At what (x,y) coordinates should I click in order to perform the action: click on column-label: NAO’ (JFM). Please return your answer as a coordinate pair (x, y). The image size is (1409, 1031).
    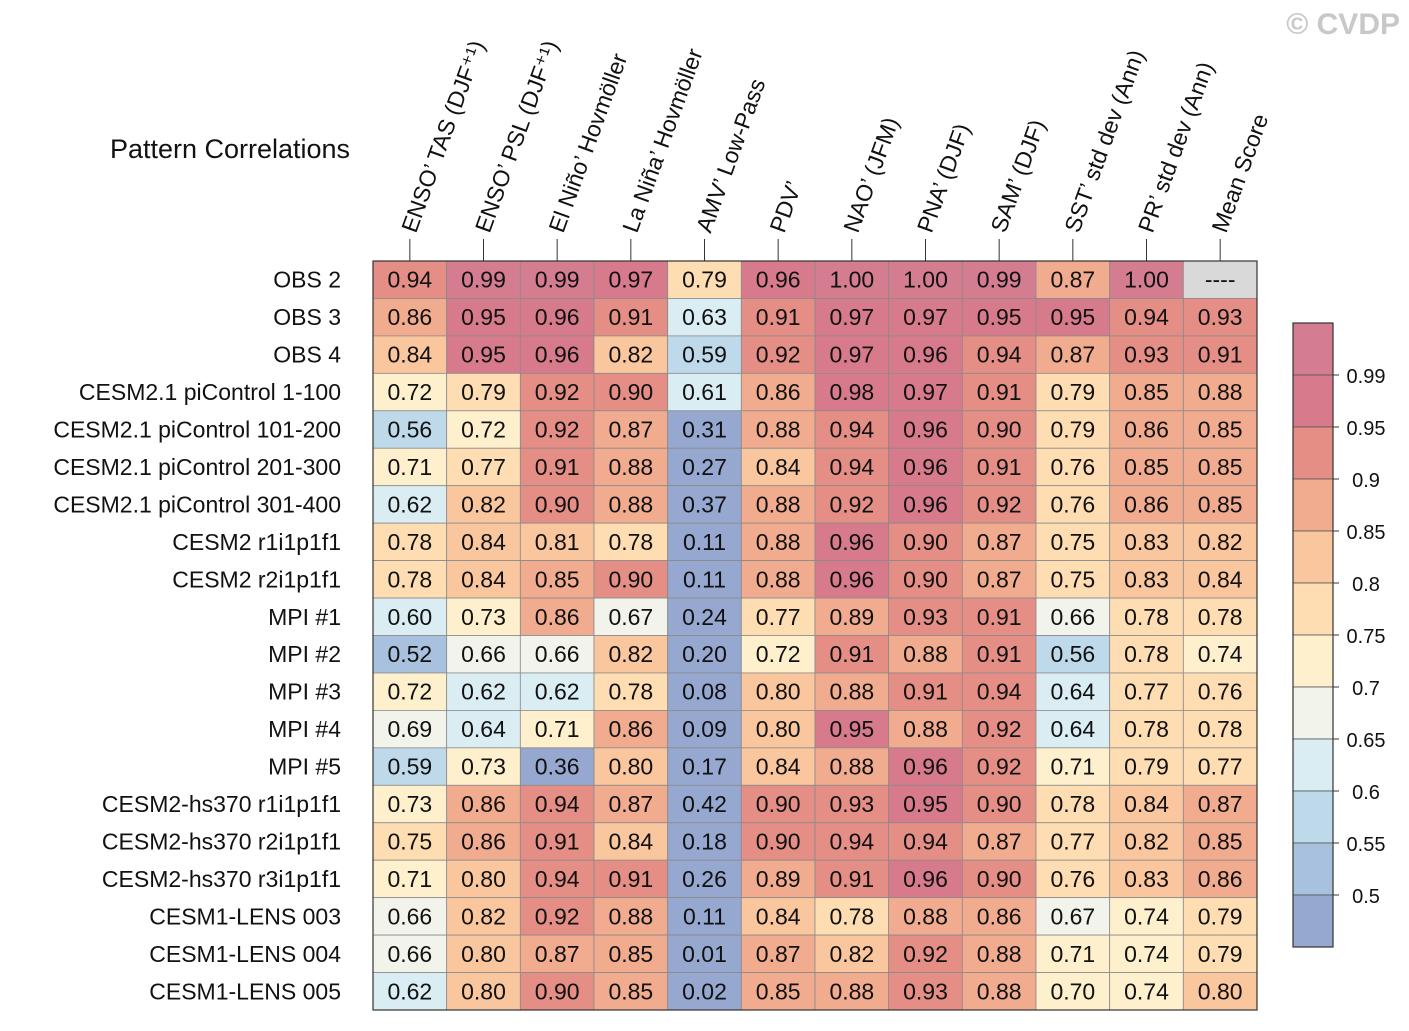
    Looking at the image, I should click on (871, 175).